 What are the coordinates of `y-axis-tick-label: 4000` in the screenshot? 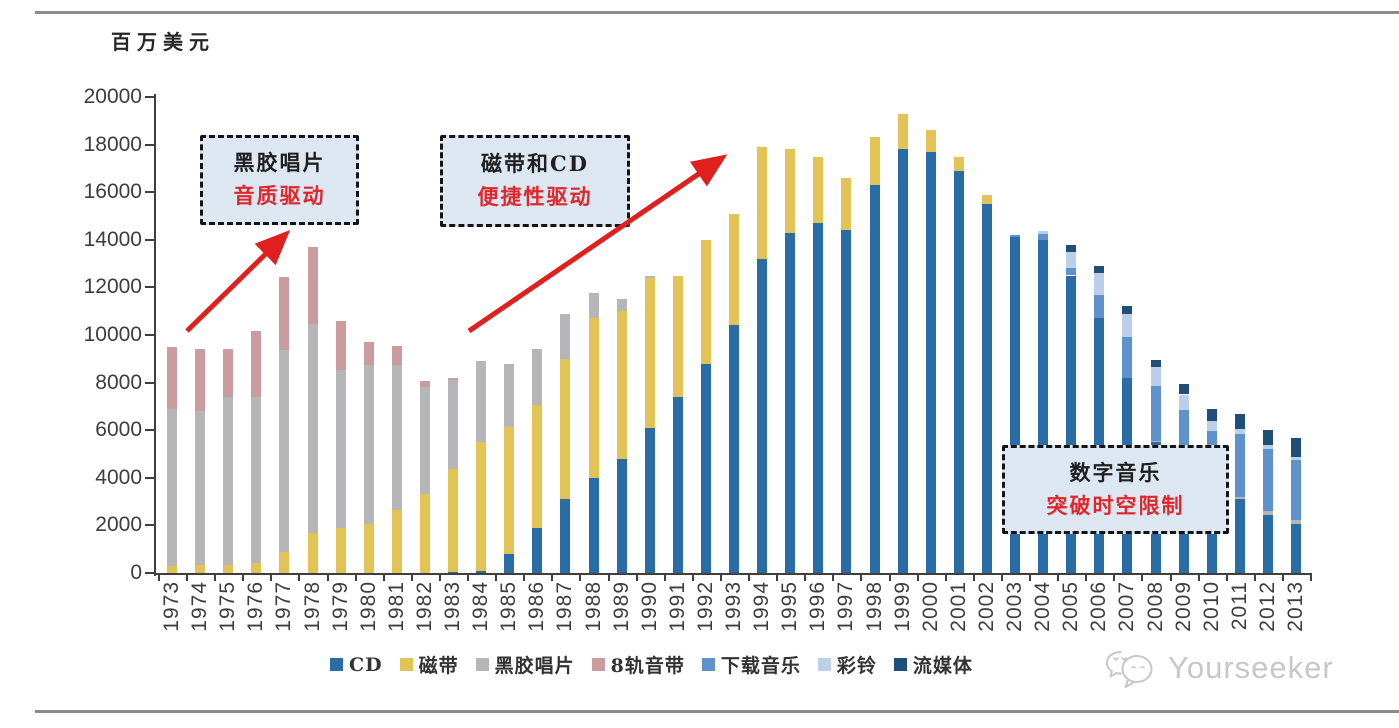 It's located at (118, 477).